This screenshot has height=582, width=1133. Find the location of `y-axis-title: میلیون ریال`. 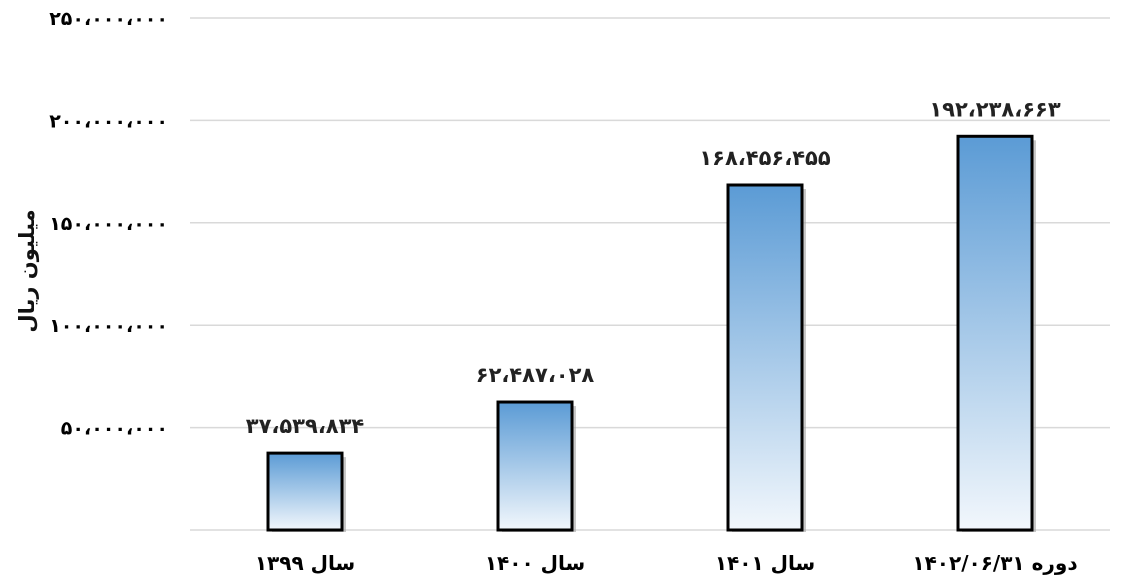

y-axis-title: میلیون ریال is located at coordinates (27, 270).